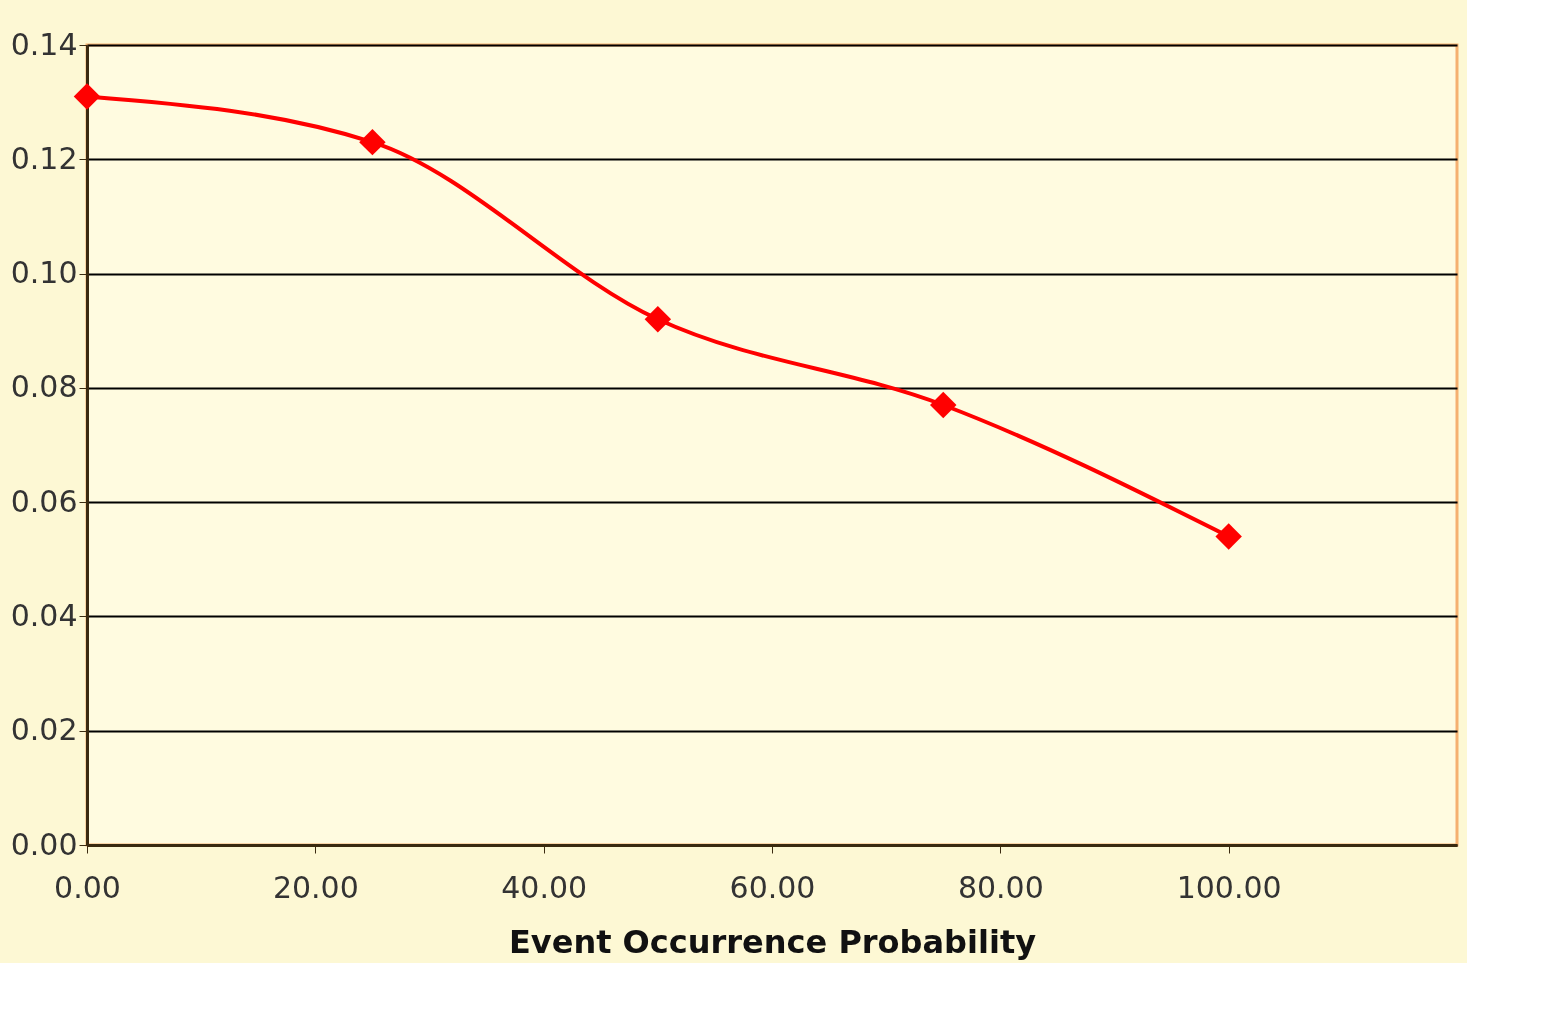 The width and height of the screenshot is (1544, 1009). Describe the element at coordinates (315, 887) in the screenshot. I see `x-tick-label: 20.00` at that location.